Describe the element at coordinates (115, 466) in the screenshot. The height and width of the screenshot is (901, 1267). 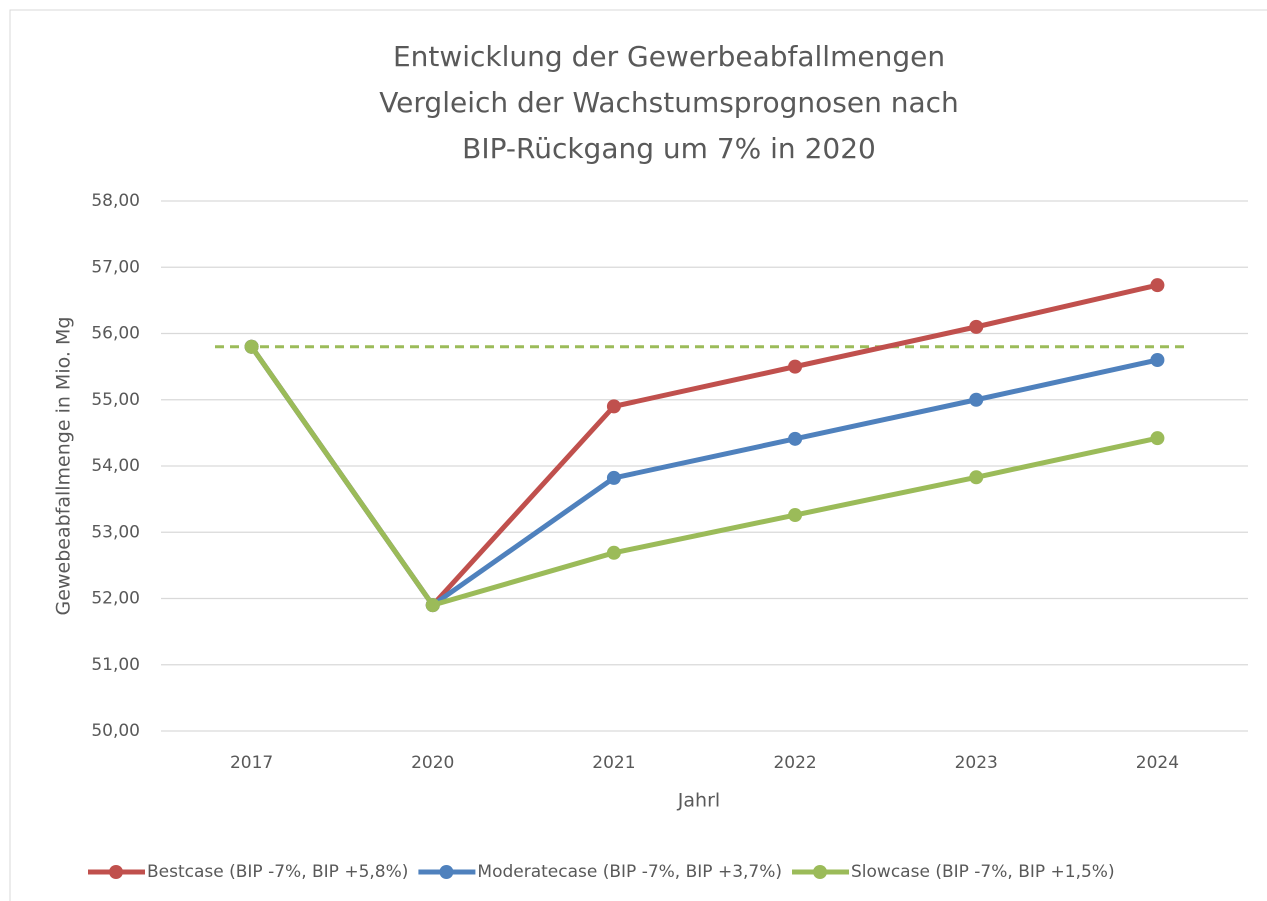
I see `y-tick-label: 54,00` at that location.